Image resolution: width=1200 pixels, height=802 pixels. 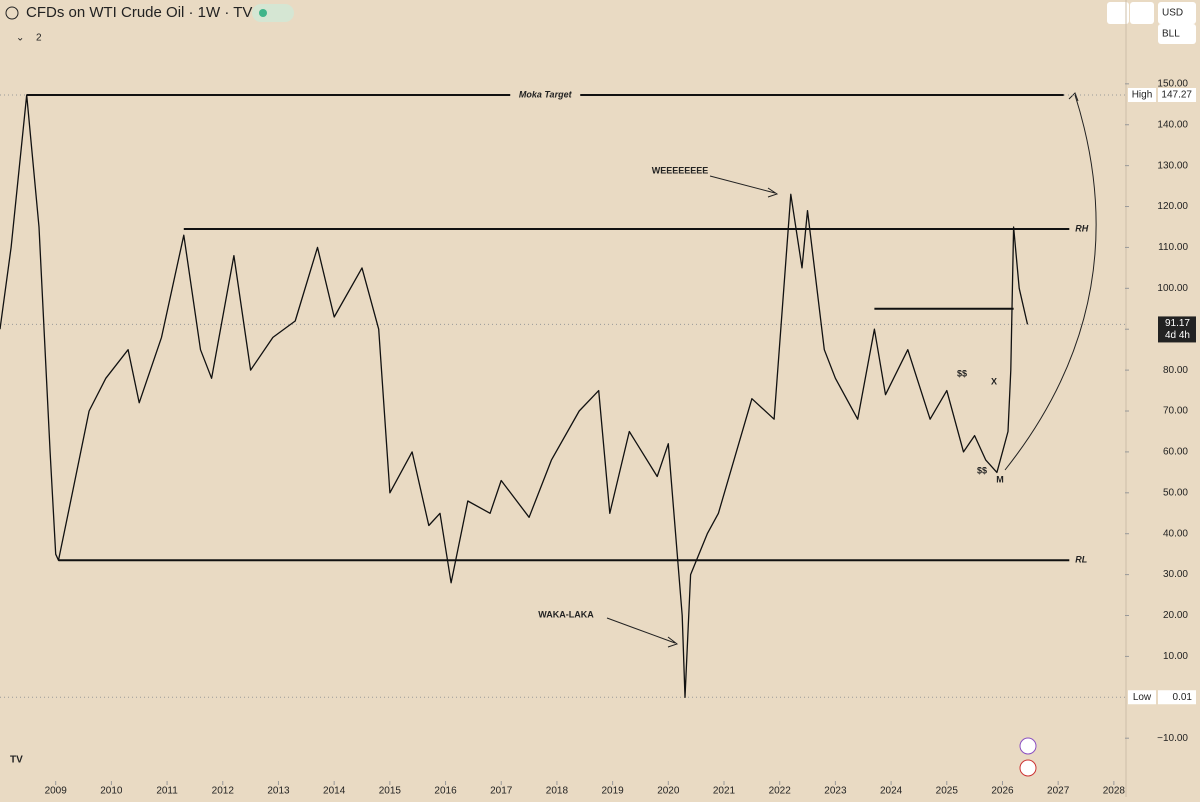 I want to click on x-tick-label: 2024, so click(x=891, y=791).